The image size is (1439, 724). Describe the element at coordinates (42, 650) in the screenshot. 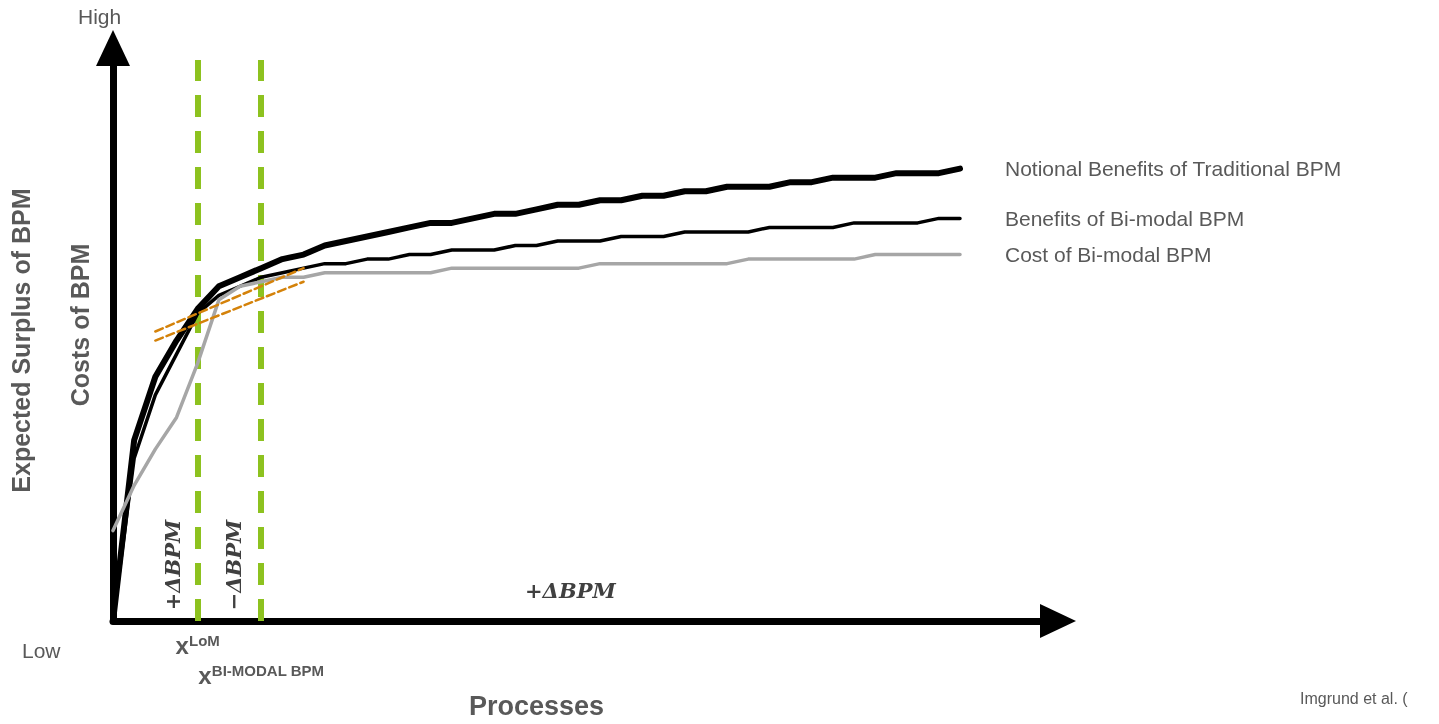

I see `text: Low` at that location.